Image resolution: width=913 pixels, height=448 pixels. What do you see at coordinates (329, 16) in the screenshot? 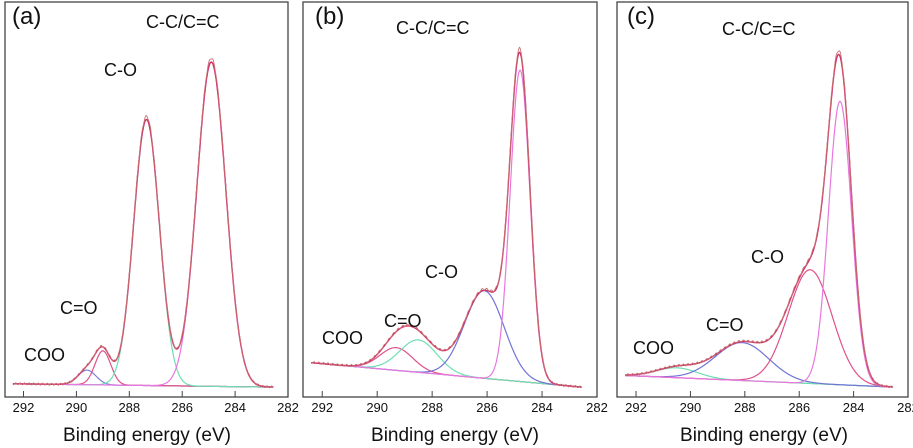
I see `panel-label-b: (b)` at bounding box center [329, 16].